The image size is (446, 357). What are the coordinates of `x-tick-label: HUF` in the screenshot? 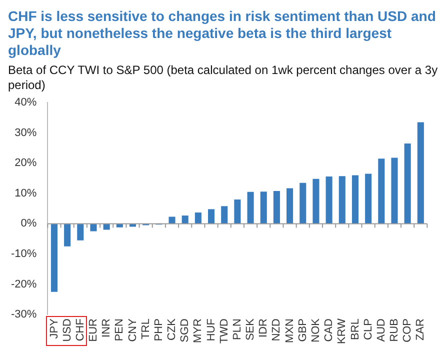 It's located at (211, 330).